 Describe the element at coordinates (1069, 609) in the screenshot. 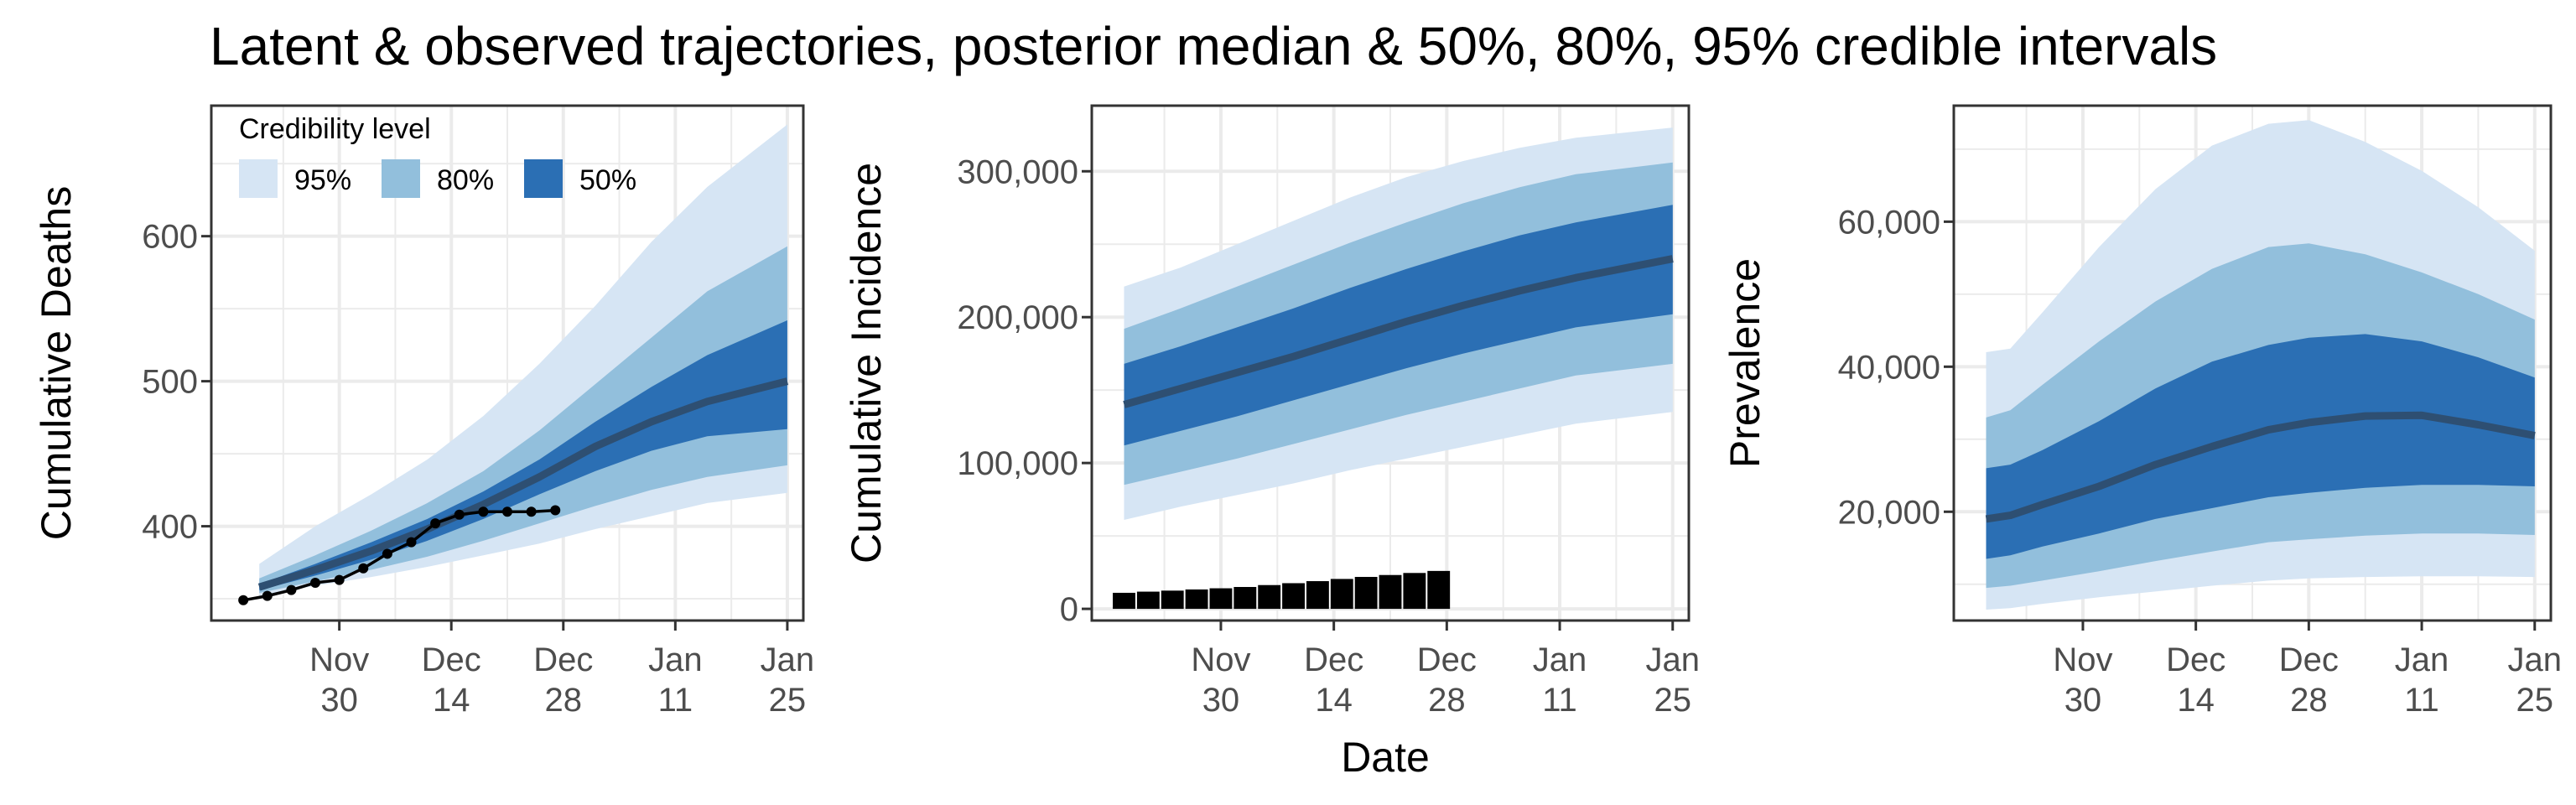

I see `y-tick-label: 0` at that location.